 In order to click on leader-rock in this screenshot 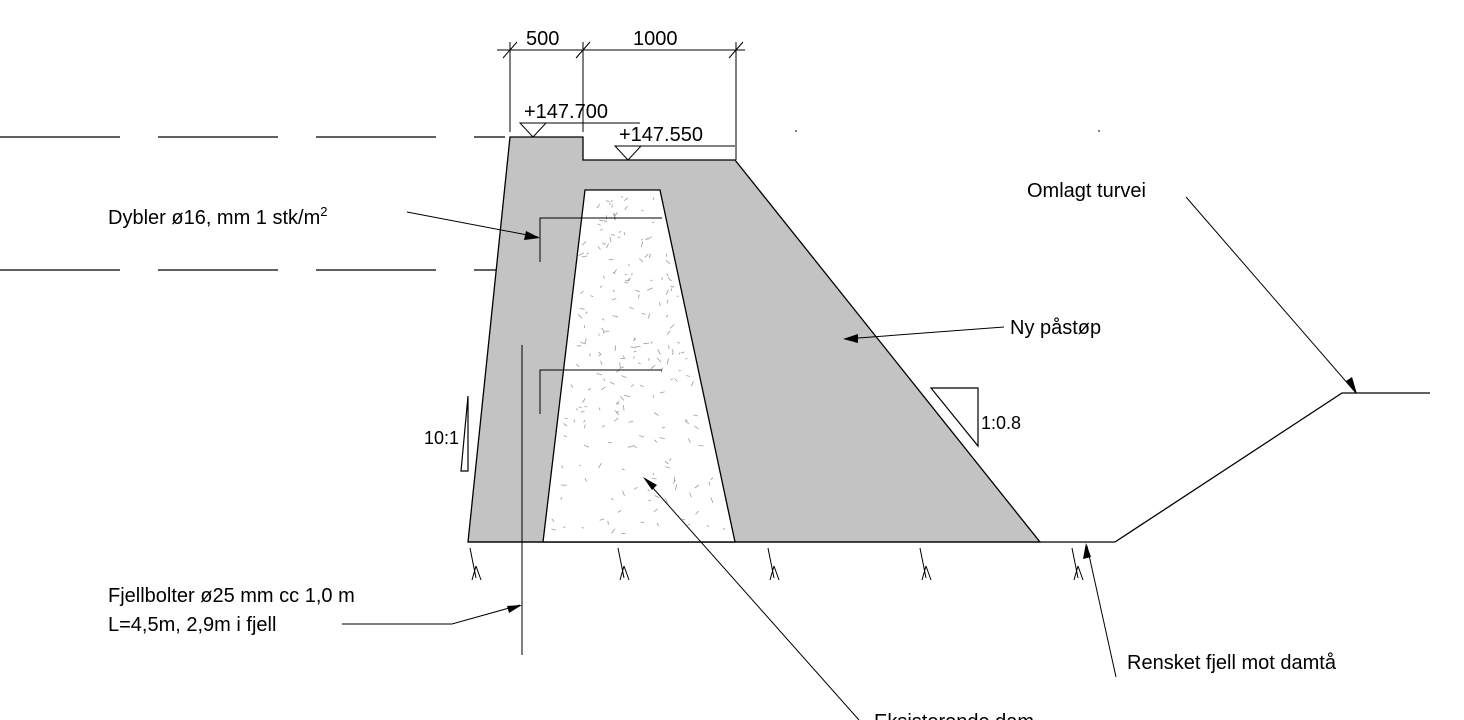, I will do `click(1101, 611)`.